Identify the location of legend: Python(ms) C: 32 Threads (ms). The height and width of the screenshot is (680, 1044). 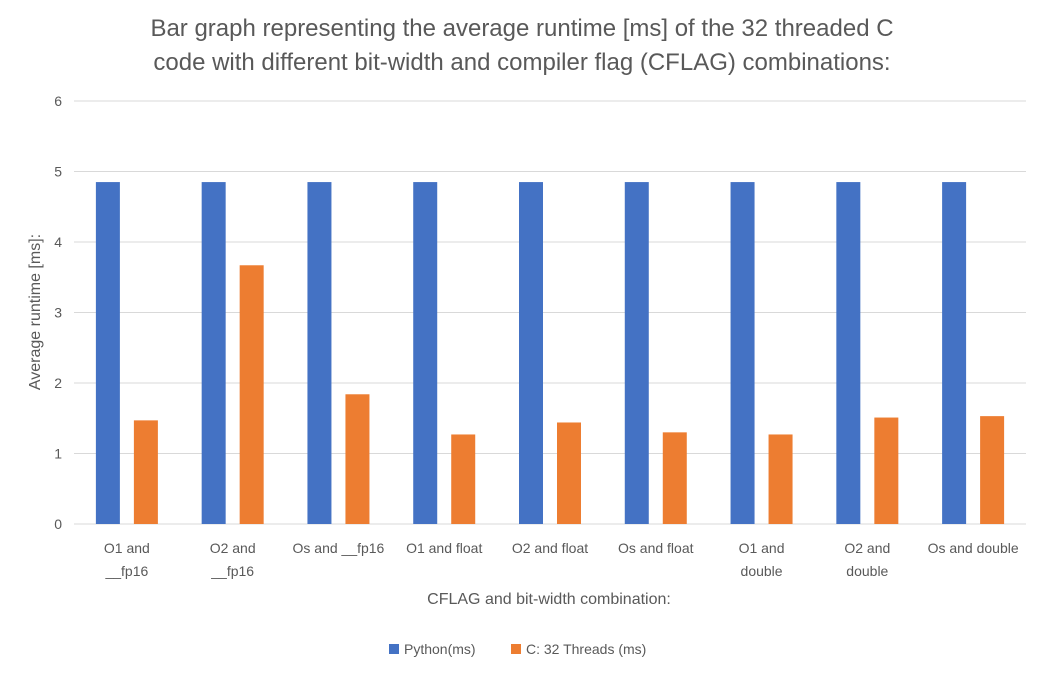
(517, 649).